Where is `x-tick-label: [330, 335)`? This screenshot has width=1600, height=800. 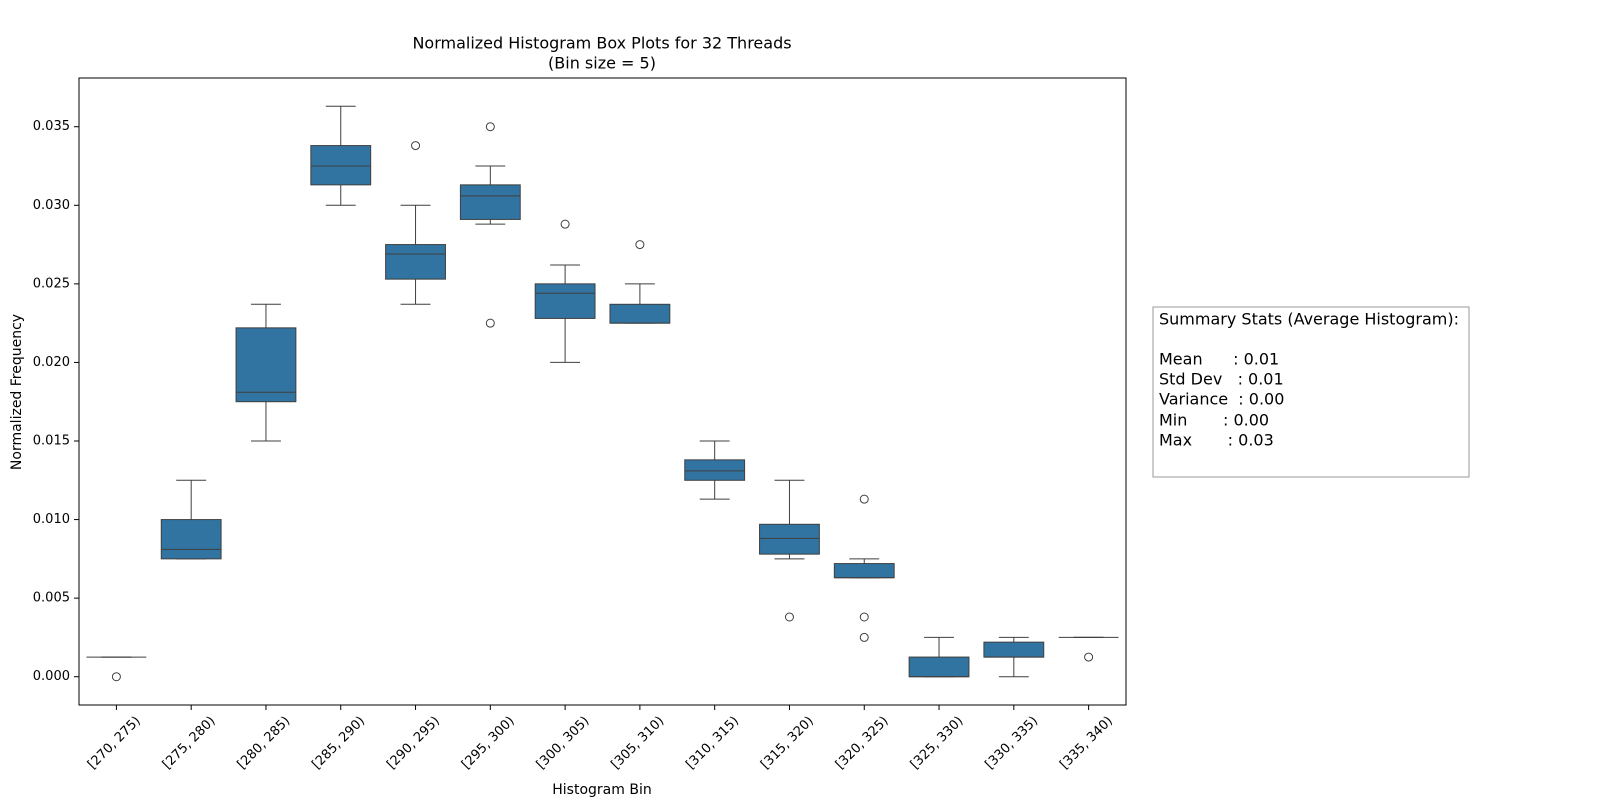 x-tick-label: [330, 335) is located at coordinates (1011, 743).